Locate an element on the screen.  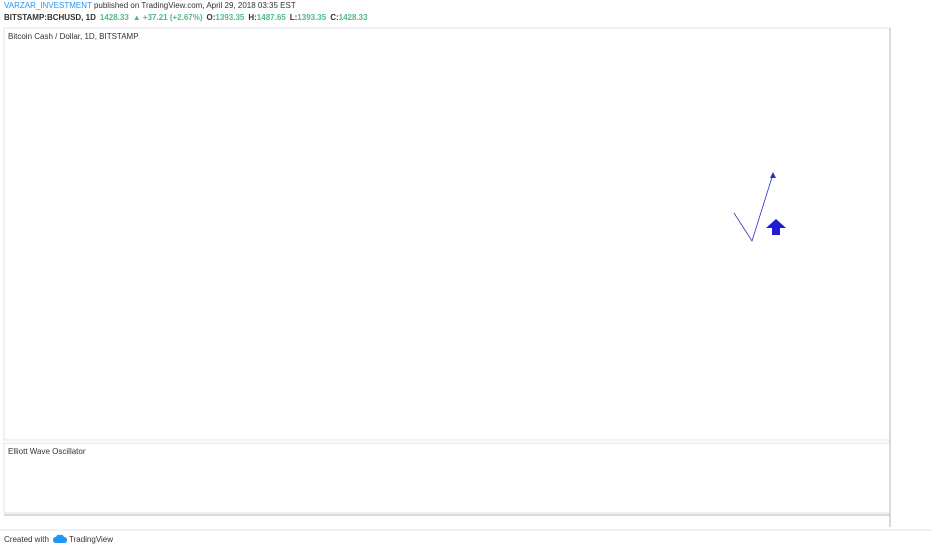
pane-title: Bitcoin Cash / Dollar, 1D, BITSTAMP is located at coordinates (73, 36).